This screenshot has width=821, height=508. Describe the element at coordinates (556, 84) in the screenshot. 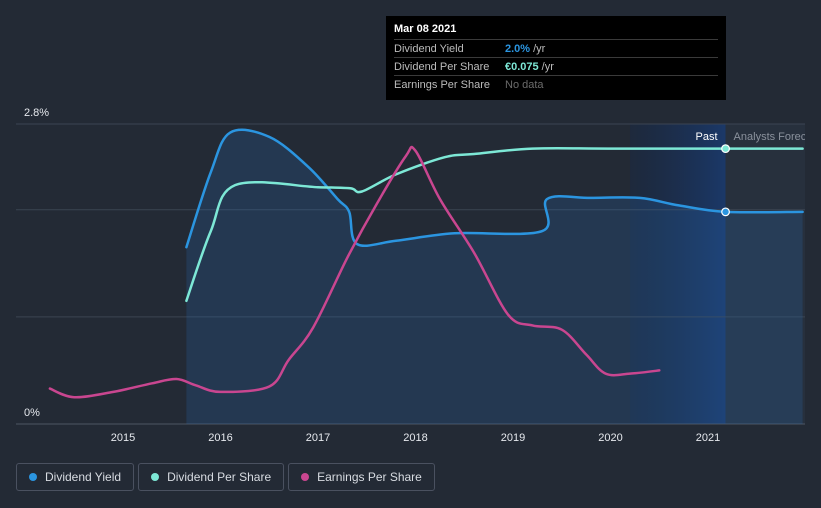

I see `tooltip-row-earnings-per-share: Earnings Per Share No data` at that location.